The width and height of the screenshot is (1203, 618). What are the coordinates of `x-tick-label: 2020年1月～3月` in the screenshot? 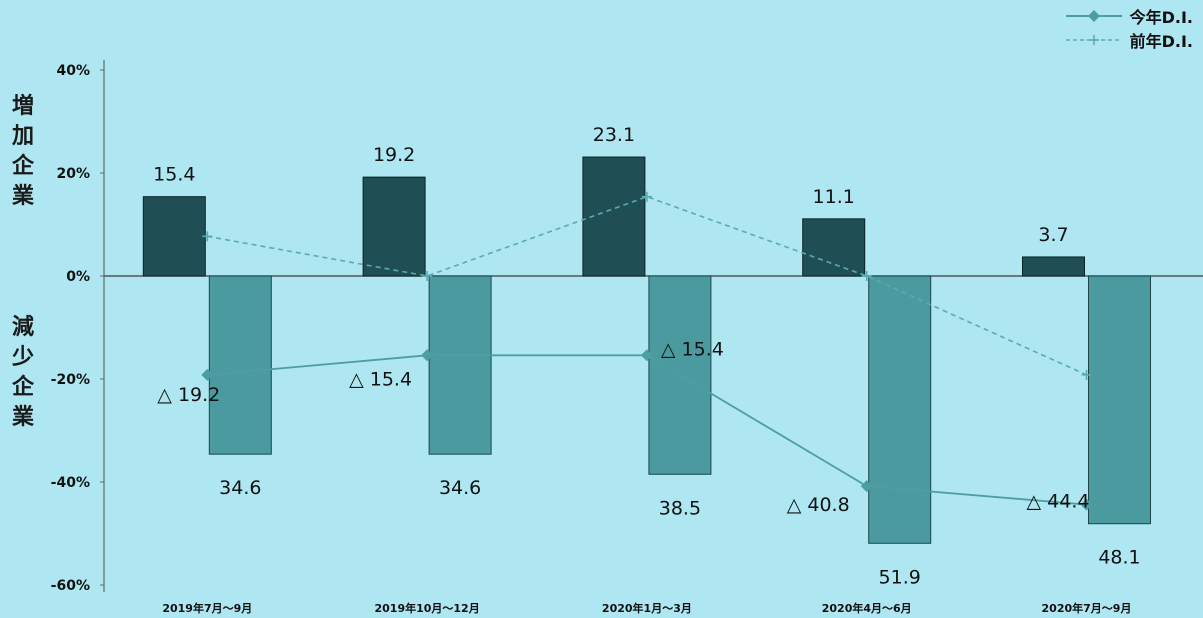 It's located at (647, 608).